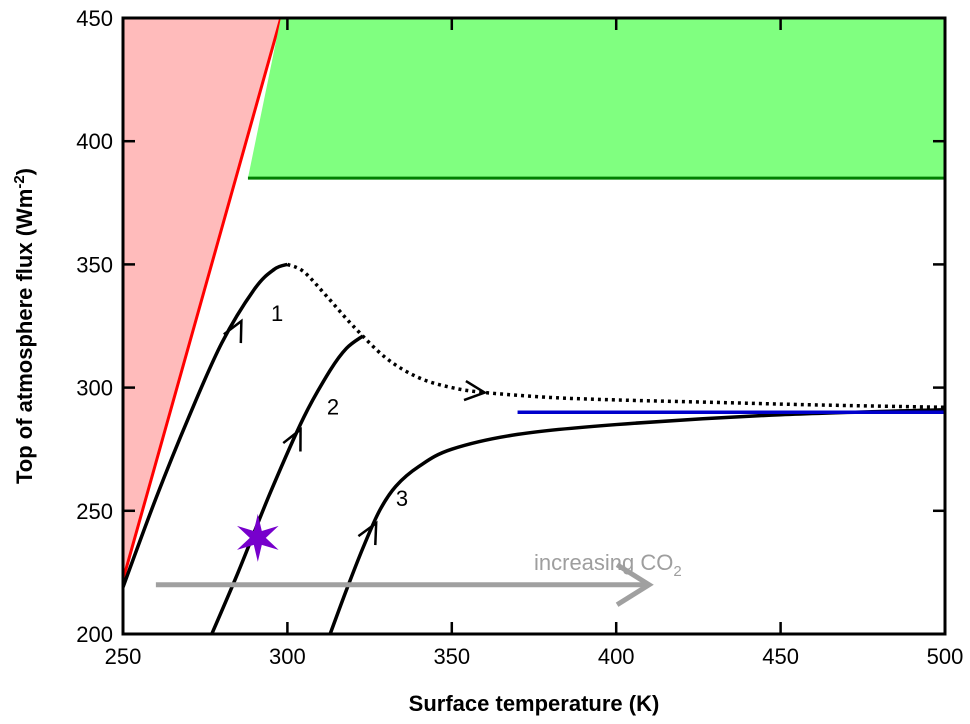  I want to click on x-tick-label: 400, so click(616, 656).